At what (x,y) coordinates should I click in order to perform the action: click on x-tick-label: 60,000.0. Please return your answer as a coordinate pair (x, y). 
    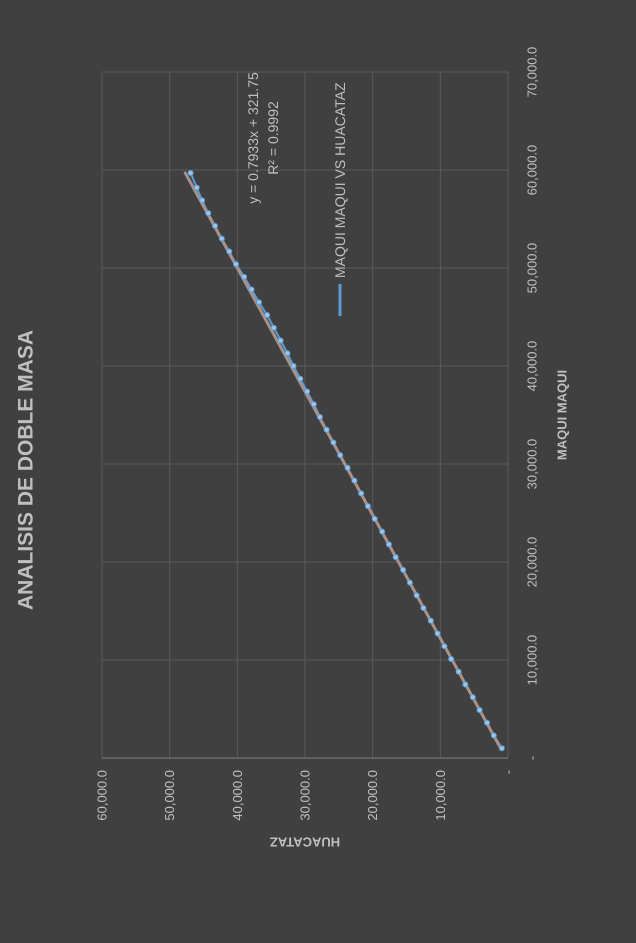
    Looking at the image, I should click on (102, 795).